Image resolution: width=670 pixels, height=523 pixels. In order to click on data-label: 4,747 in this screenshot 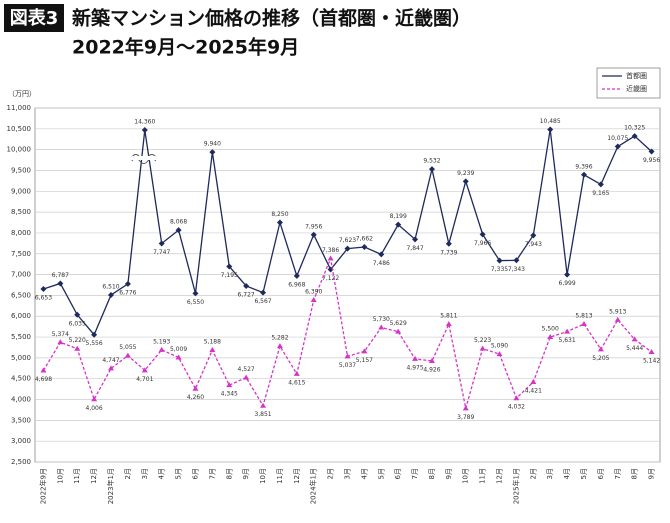, I will do `click(110, 360)`.